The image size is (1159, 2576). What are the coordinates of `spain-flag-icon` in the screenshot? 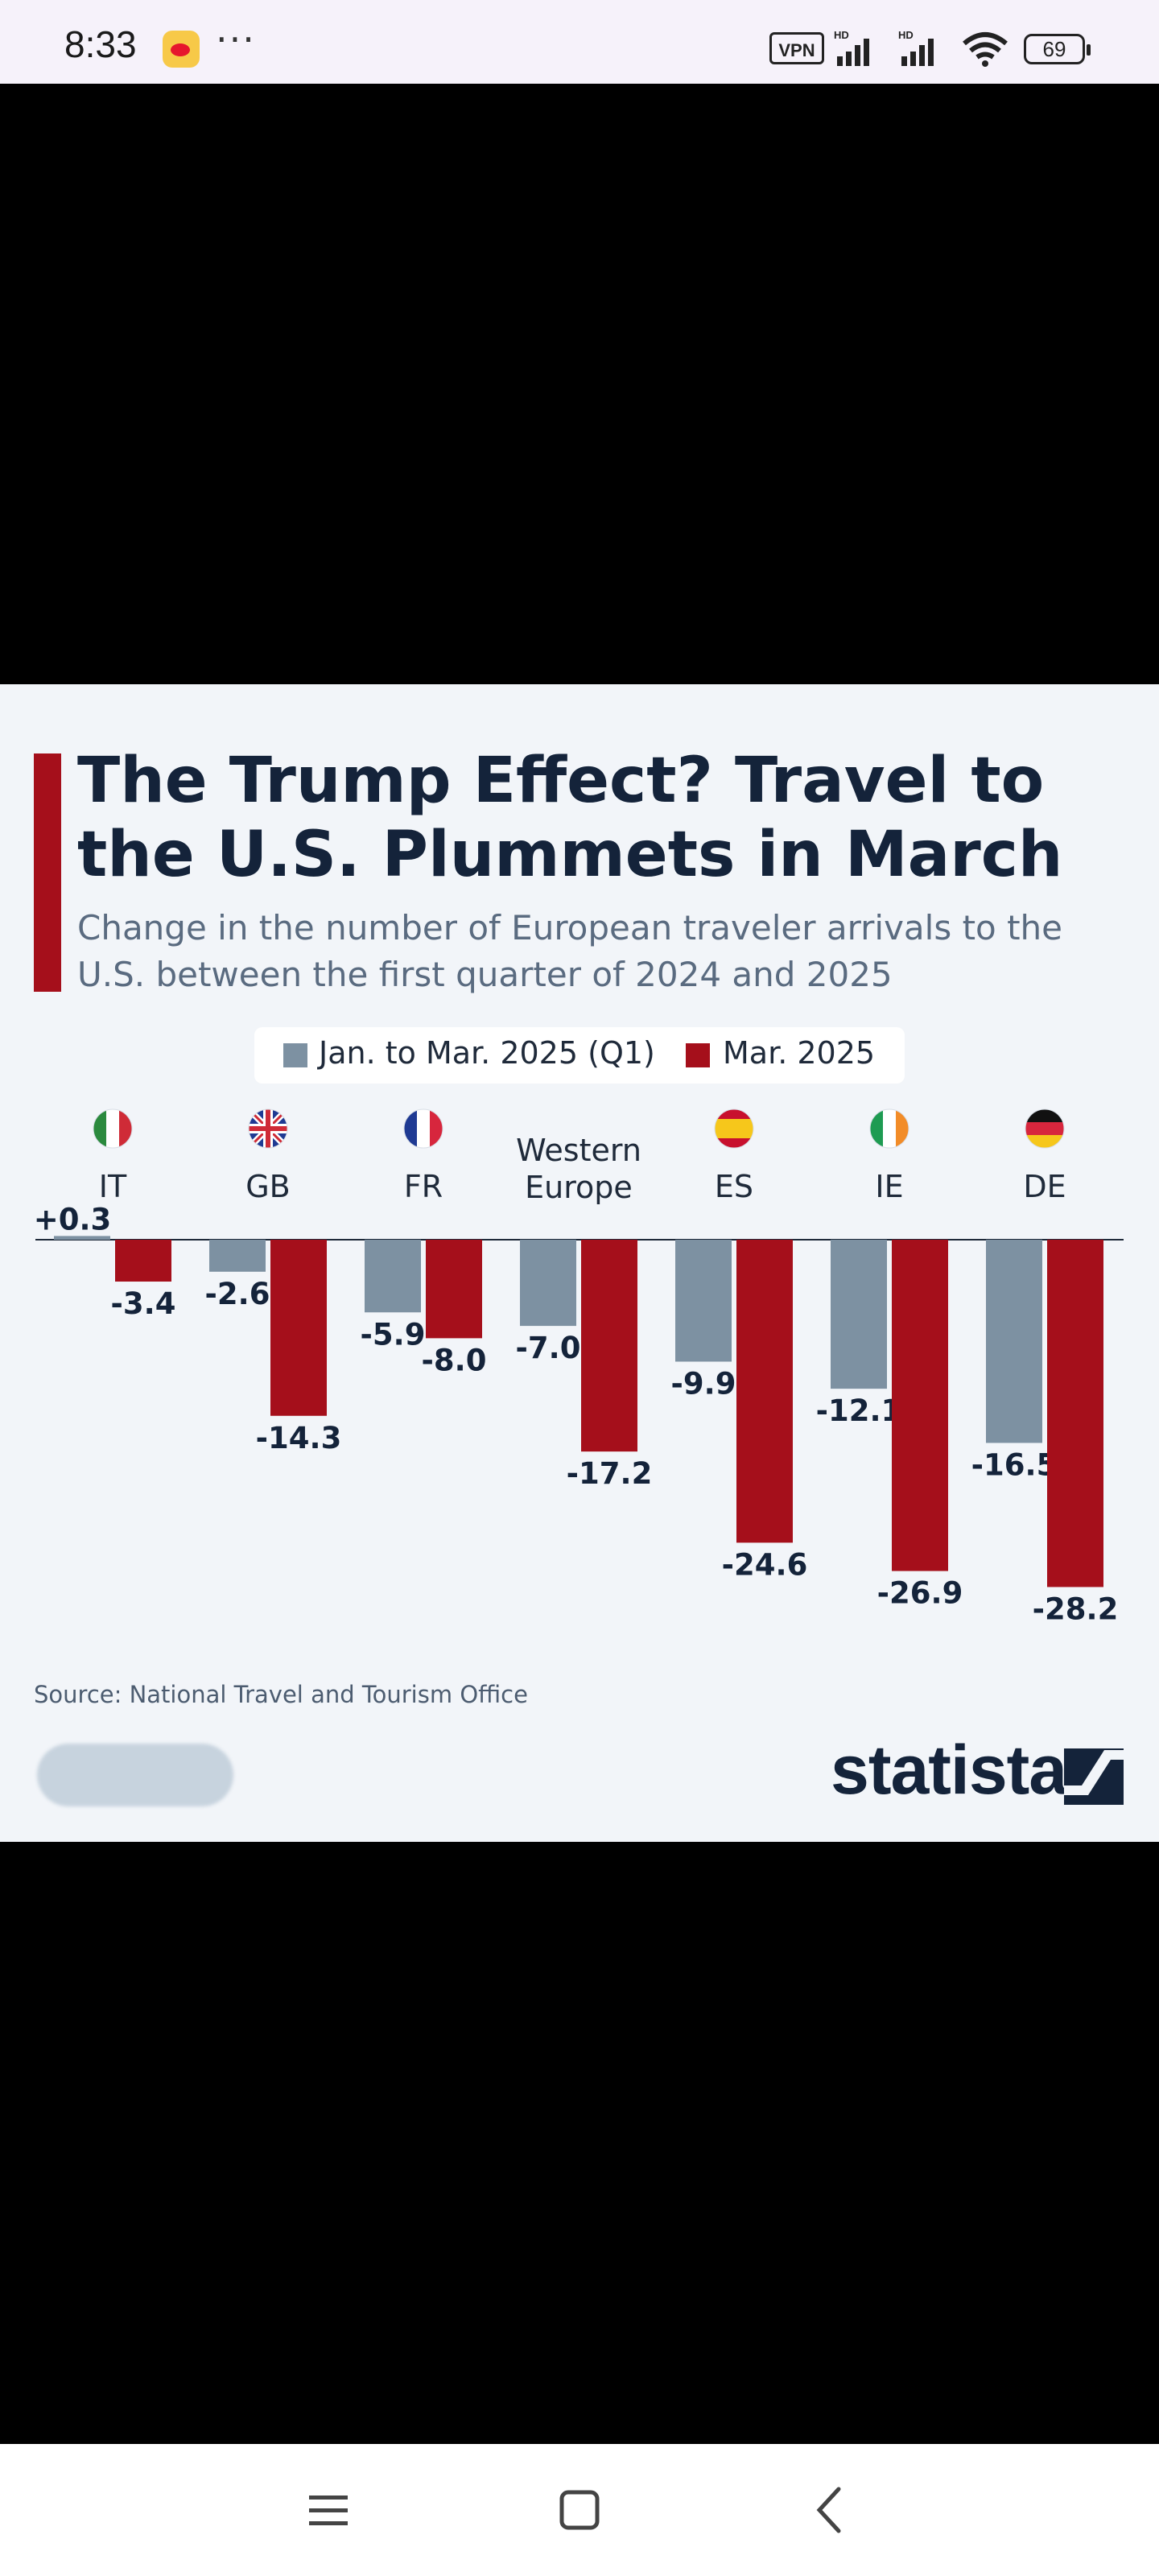 It's located at (734, 1128).